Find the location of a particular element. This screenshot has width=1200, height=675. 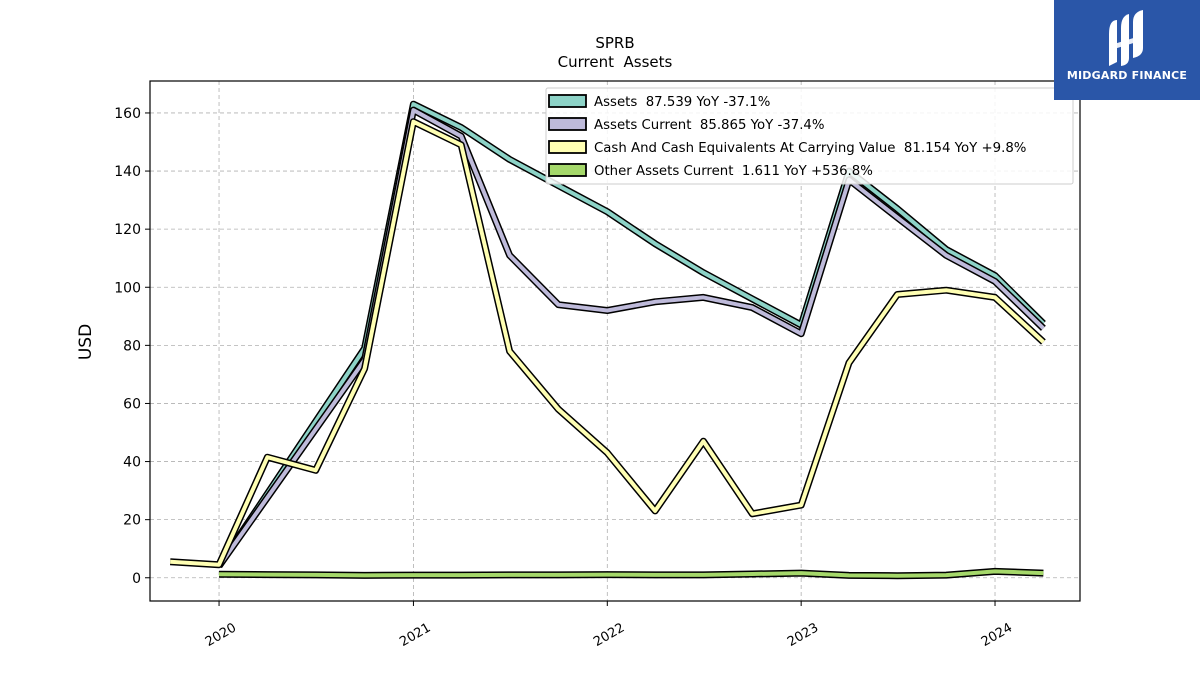

x-tick-label: 2021 is located at coordinates (415, 635).